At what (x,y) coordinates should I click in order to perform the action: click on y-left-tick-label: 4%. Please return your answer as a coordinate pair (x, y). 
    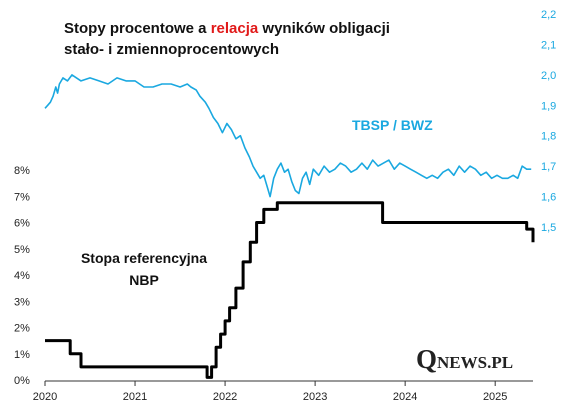
    Looking at the image, I should click on (22, 276).